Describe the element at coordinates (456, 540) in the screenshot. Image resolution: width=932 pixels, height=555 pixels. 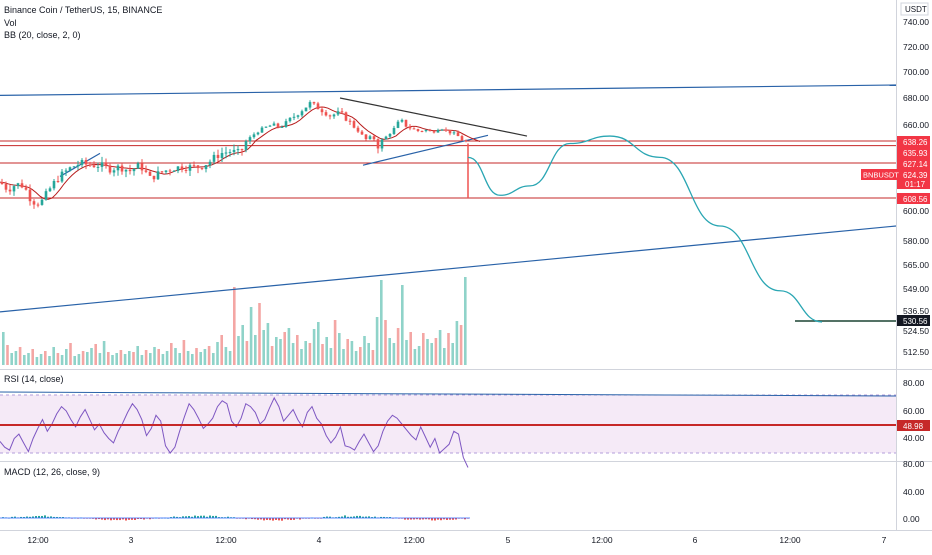
I see `time-axis: 12:00 3 12:00 4 12:00 5 12:00 6 12:00 7` at that location.